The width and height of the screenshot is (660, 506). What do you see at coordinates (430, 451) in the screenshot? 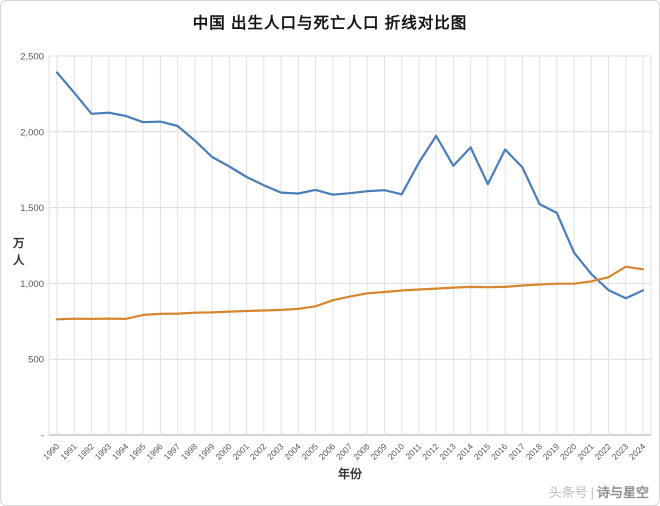
I see `x-tick-label: 2012` at bounding box center [430, 451].